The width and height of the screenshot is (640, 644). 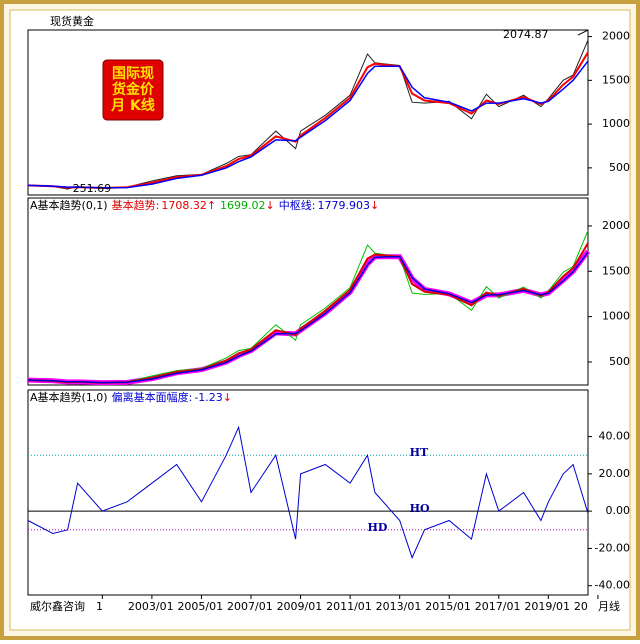 I want to click on readout-part: 偏离基本面幅度:, so click(x=152, y=397).